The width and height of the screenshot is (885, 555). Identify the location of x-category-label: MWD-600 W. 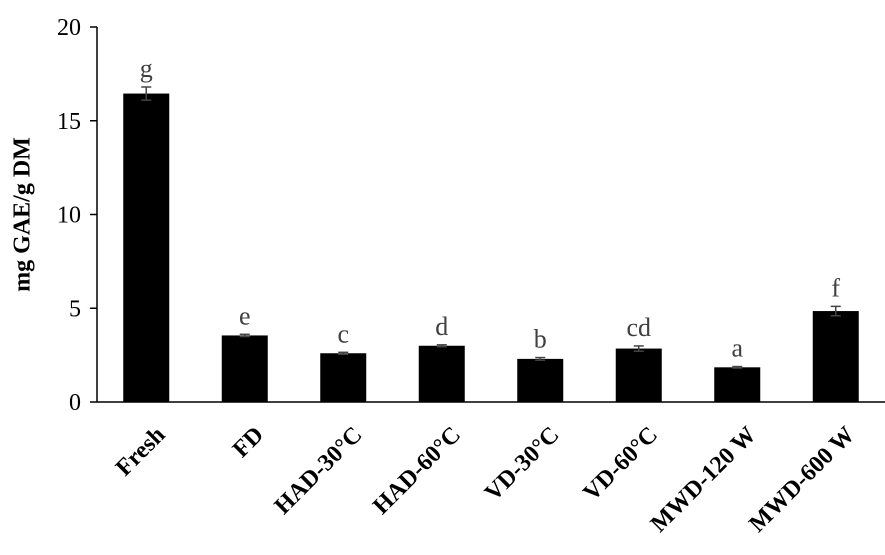
(802, 480).